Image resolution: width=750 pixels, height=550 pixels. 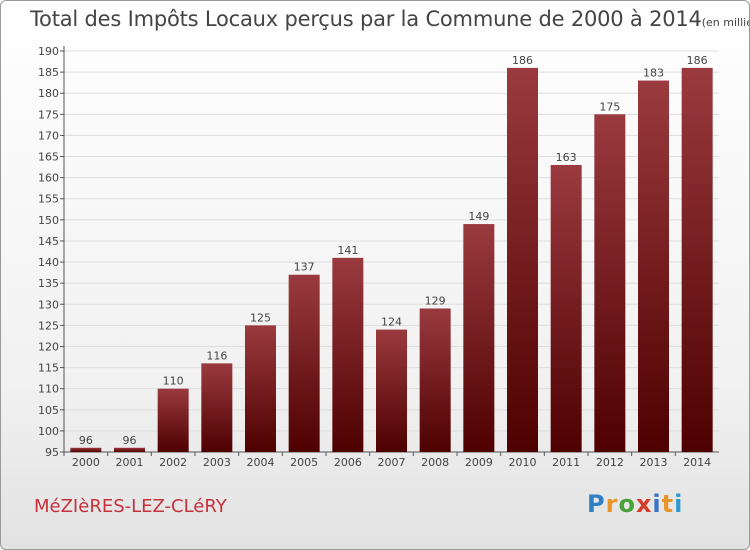 What do you see at coordinates (48, 135) in the screenshot?
I see `y-tick-label: 170` at bounding box center [48, 135].